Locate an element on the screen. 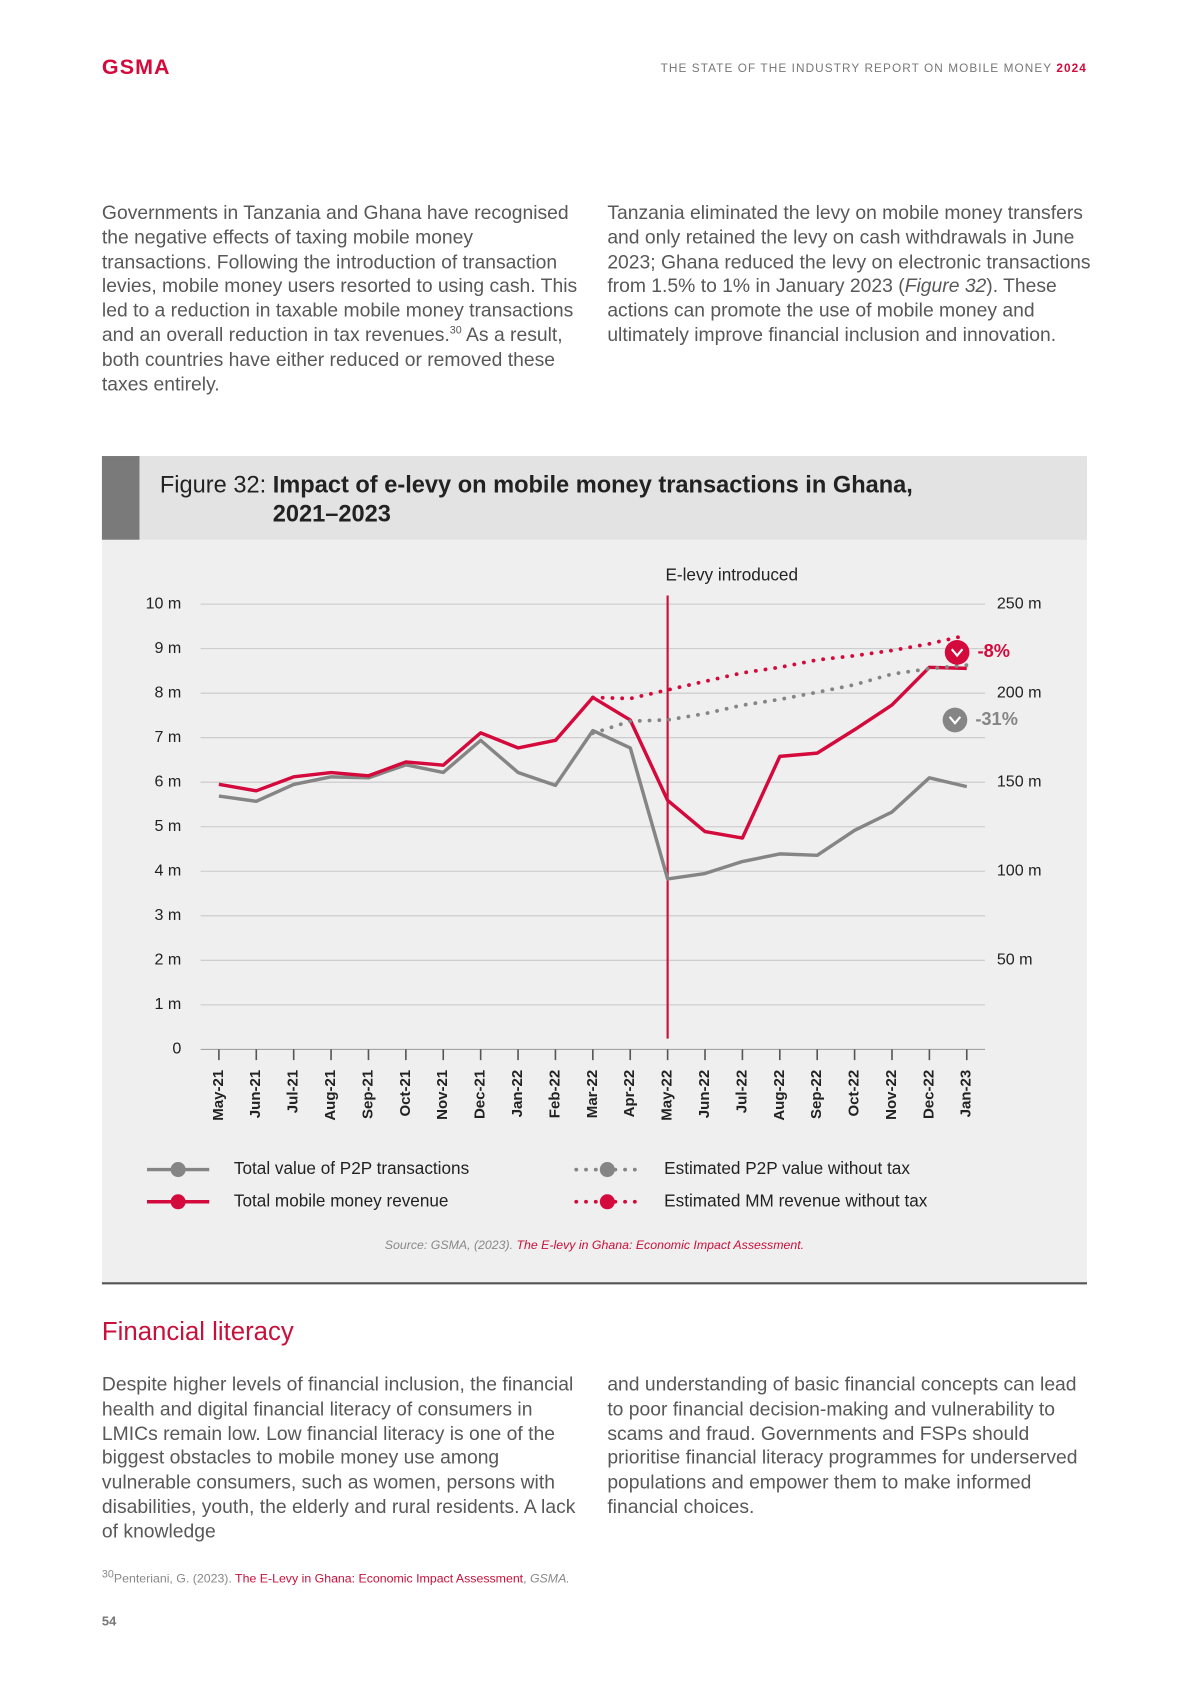 The image size is (1191, 1684). figure-label: Figure 32: is located at coordinates (216, 484).